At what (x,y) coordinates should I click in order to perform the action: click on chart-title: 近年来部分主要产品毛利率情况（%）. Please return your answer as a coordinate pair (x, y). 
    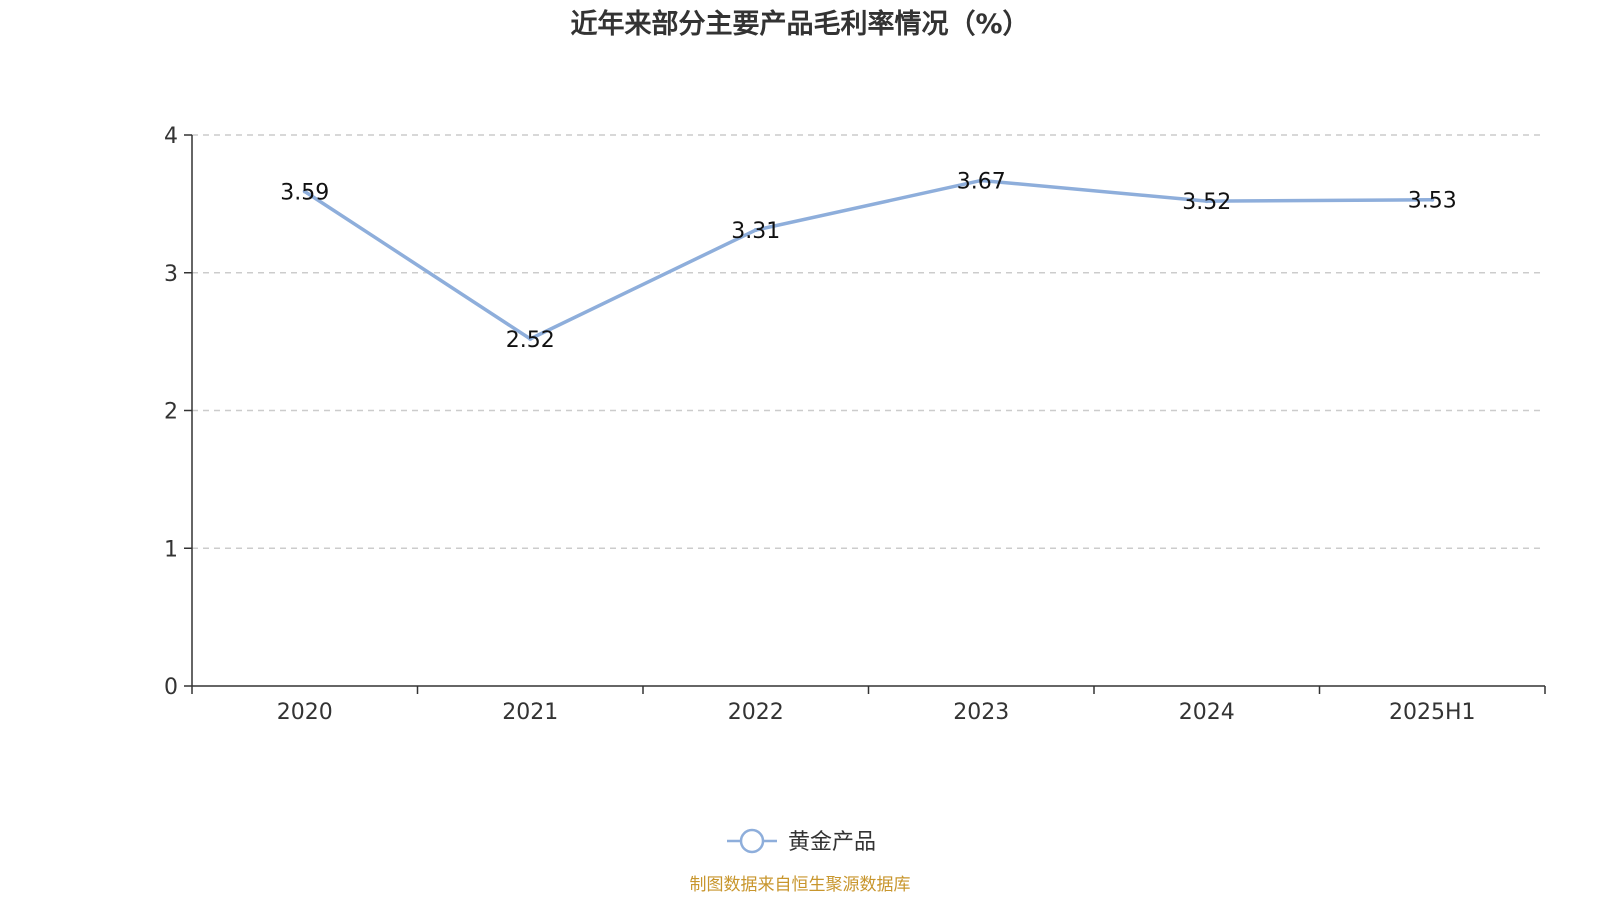
    Looking at the image, I should click on (799, 24).